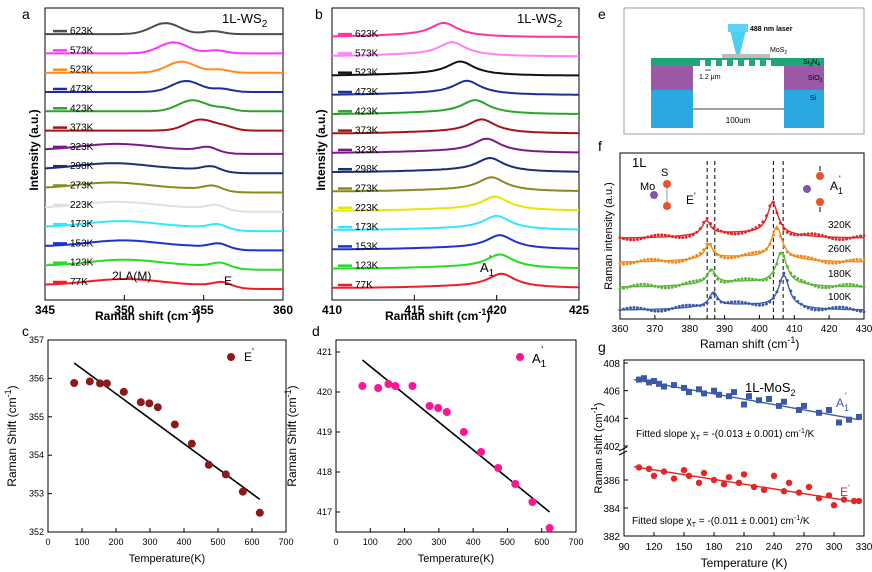 The width and height of the screenshot is (872, 572). I want to click on panel-a-series-label-153K: 153K, so click(82, 243).